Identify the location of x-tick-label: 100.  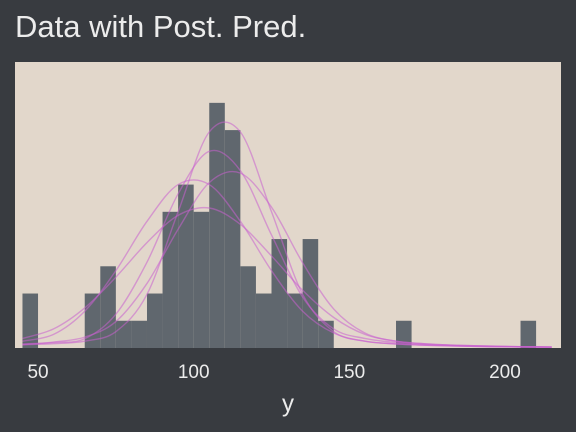
(194, 372).